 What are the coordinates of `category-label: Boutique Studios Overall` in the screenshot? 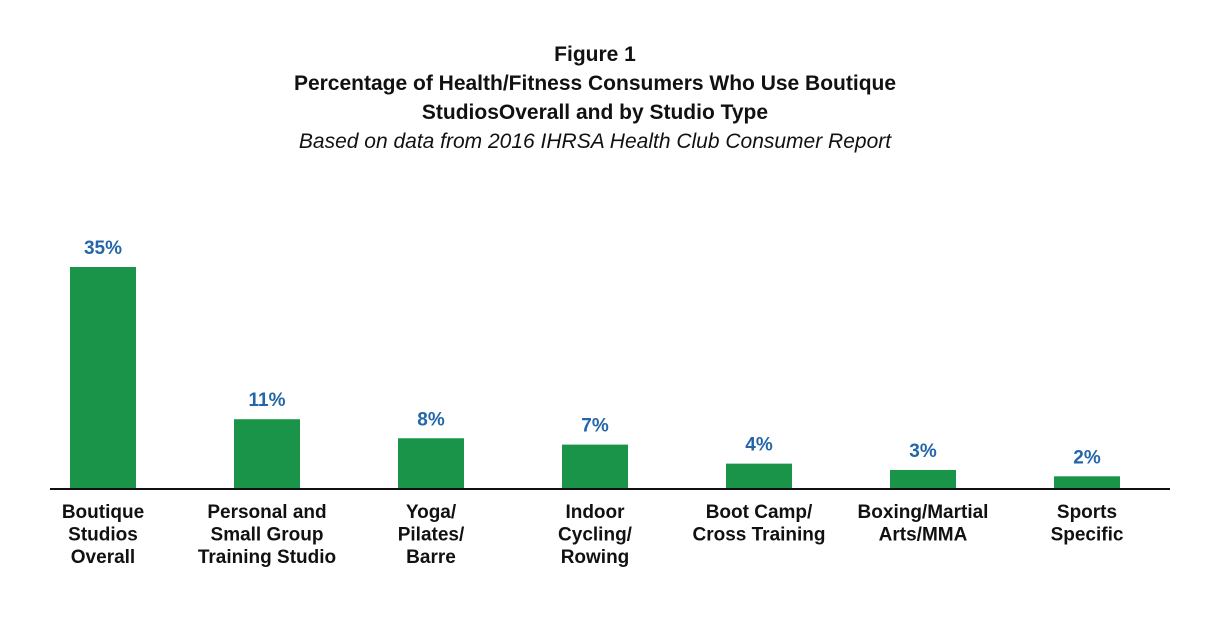 It's located at (103, 535).